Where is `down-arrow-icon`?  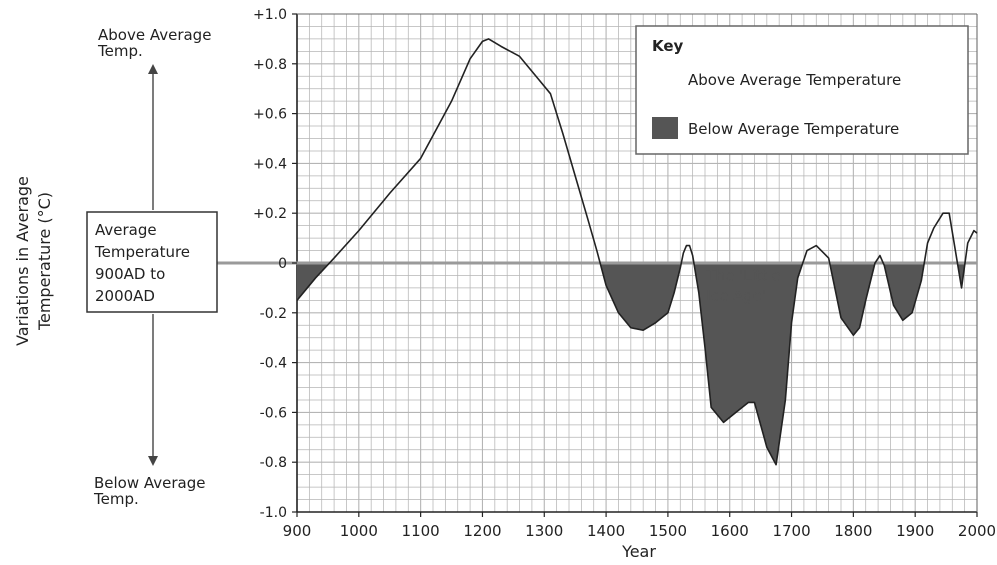 down-arrow-icon is located at coordinates (153, 461).